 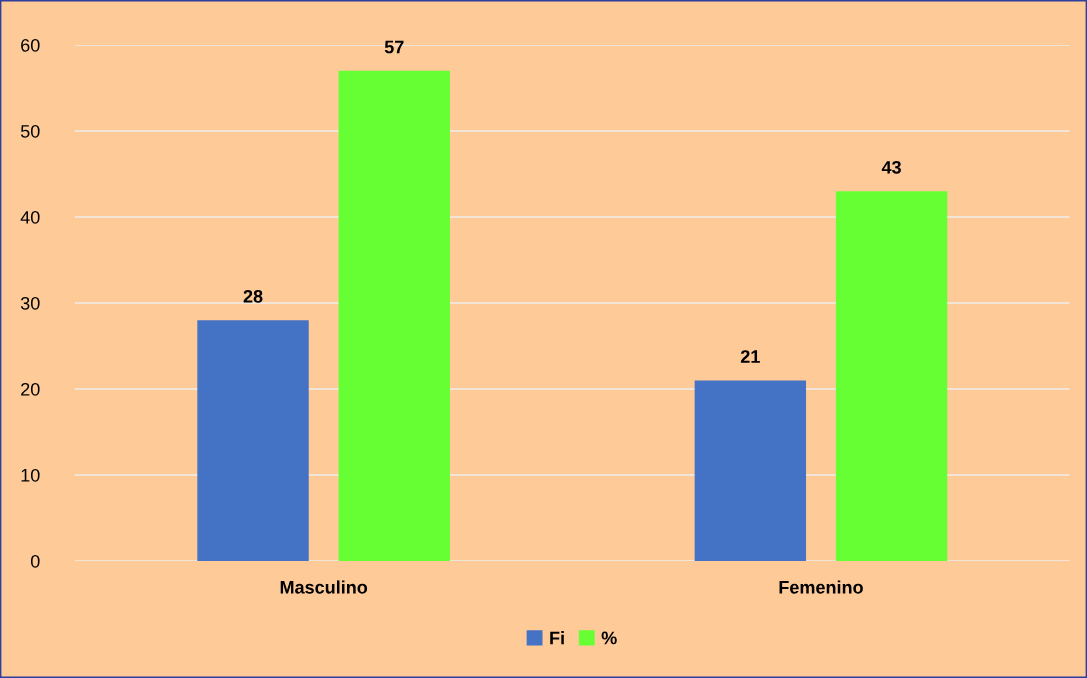 I want to click on data-label: 57, so click(x=394, y=47).